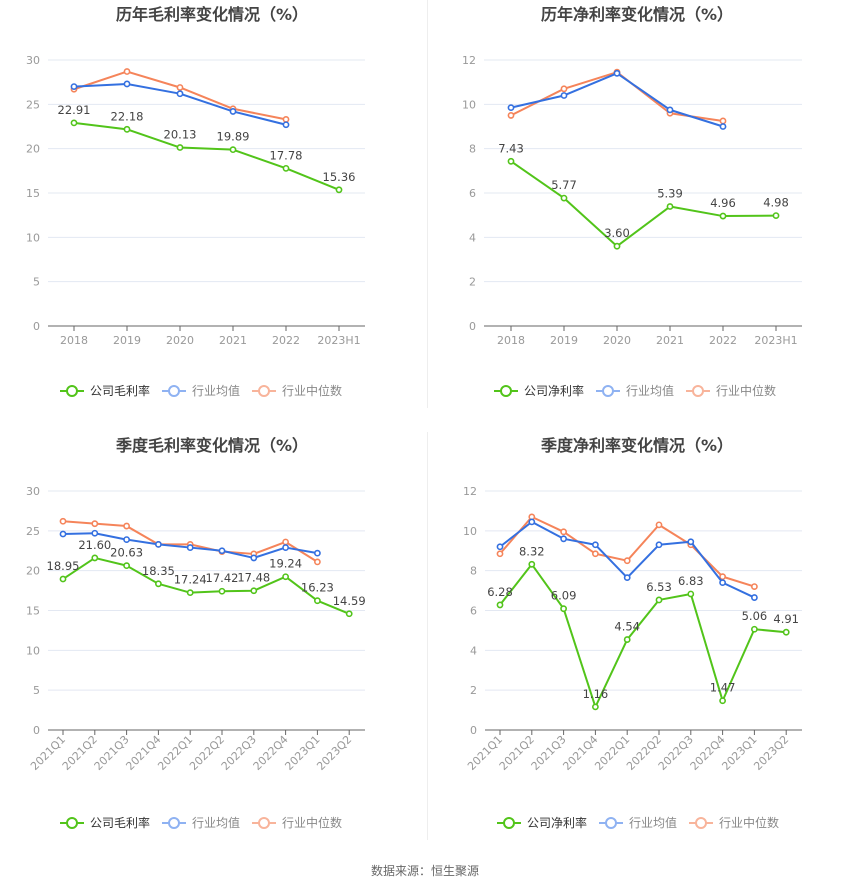 The height and width of the screenshot is (891, 850). What do you see at coordinates (127, 340) in the screenshot?
I see `x-tick-label: 2019` at bounding box center [127, 340].